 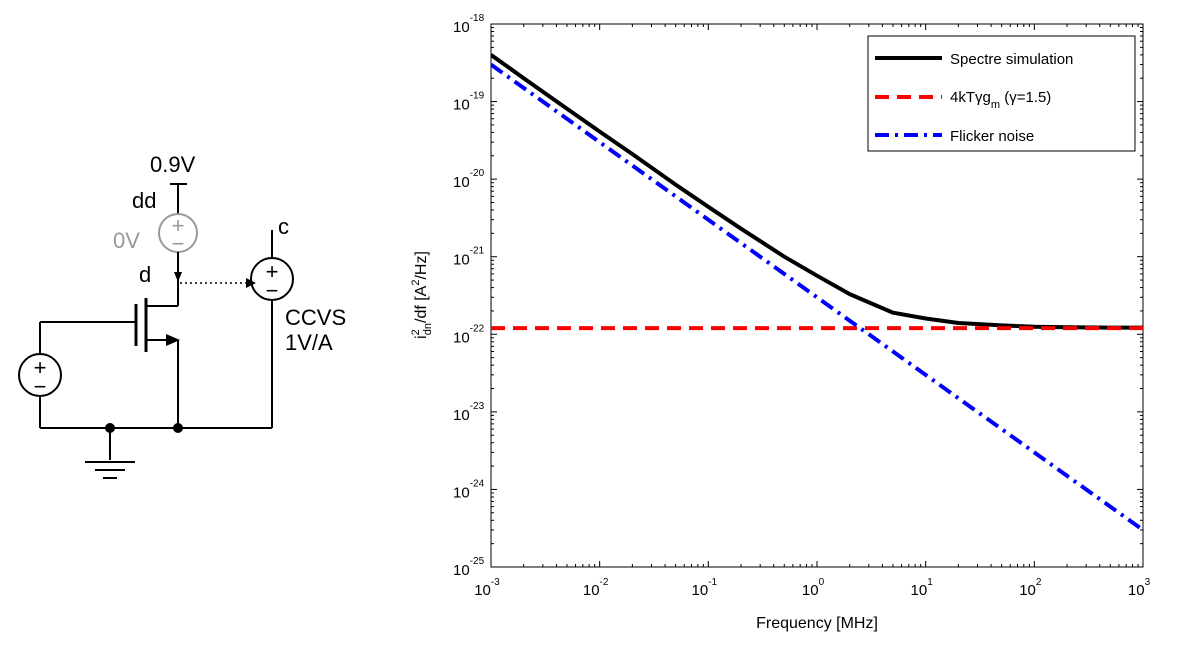 I want to click on ammeter-value-label: 0V, so click(x=126, y=240).